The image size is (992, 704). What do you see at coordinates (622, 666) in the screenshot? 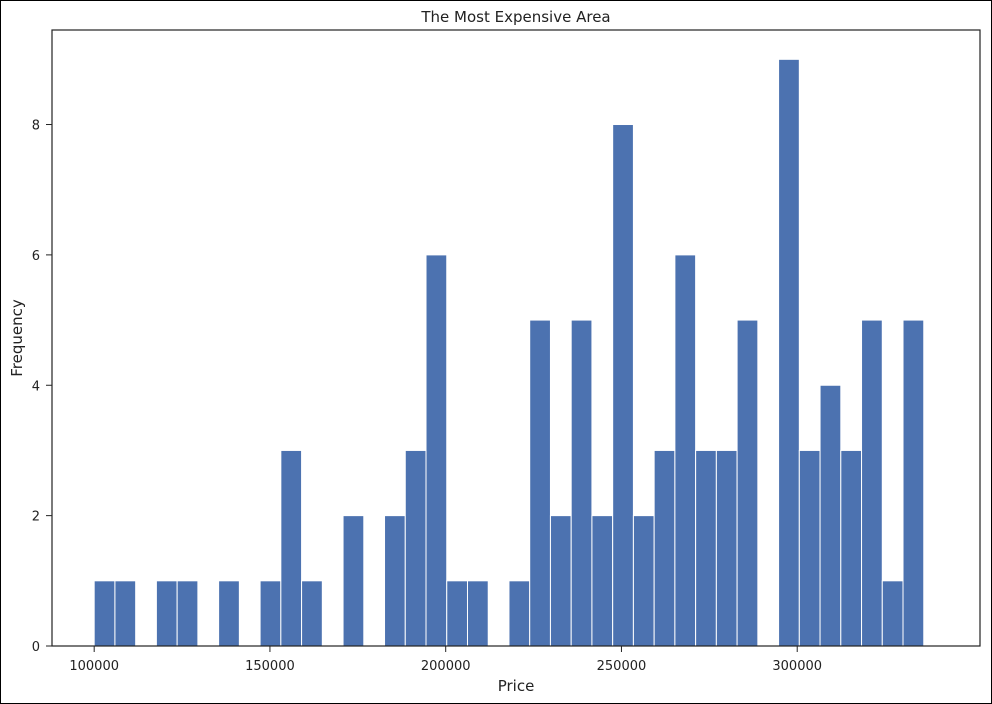
I see `x-tick-label: 250000` at bounding box center [622, 666].